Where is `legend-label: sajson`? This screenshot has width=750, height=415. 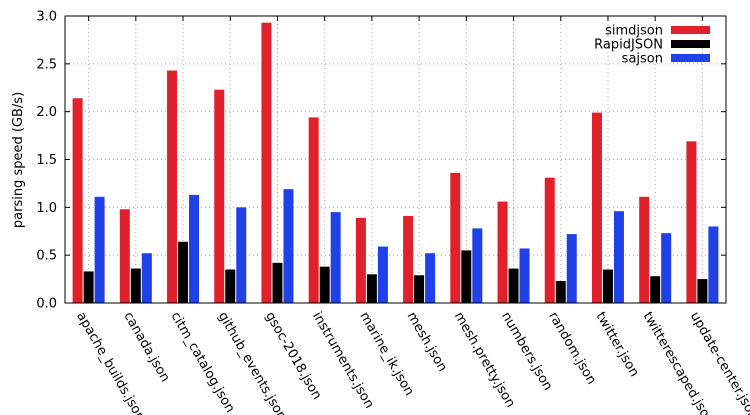
legend-label: sajson is located at coordinates (642, 59).